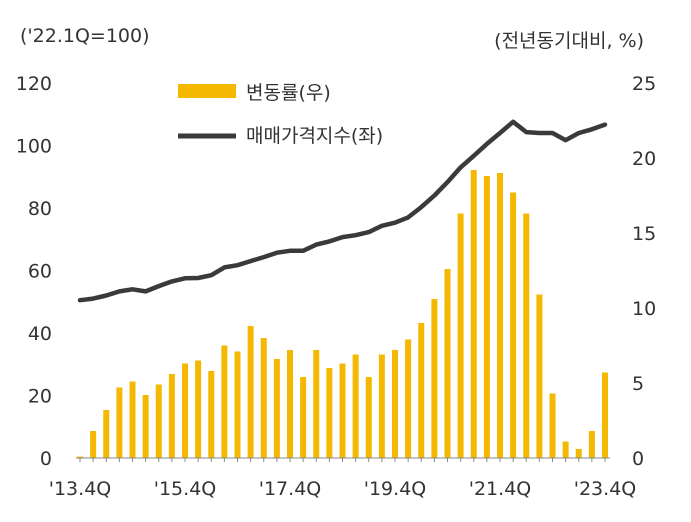 Image resolution: width=691 pixels, height=522 pixels. I want to click on left-tick-label: 80, so click(40, 209).